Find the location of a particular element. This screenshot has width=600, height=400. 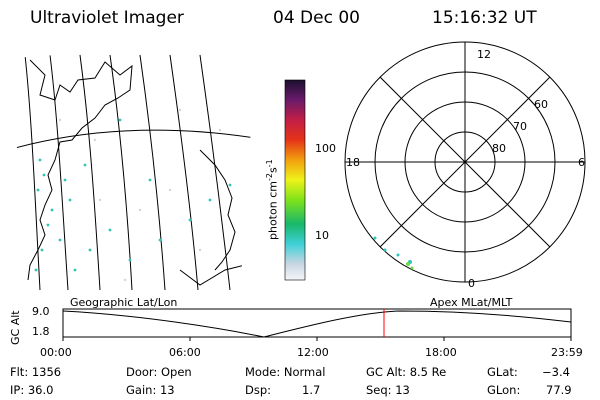

mlat-label-60: 60 is located at coordinates (541, 104).